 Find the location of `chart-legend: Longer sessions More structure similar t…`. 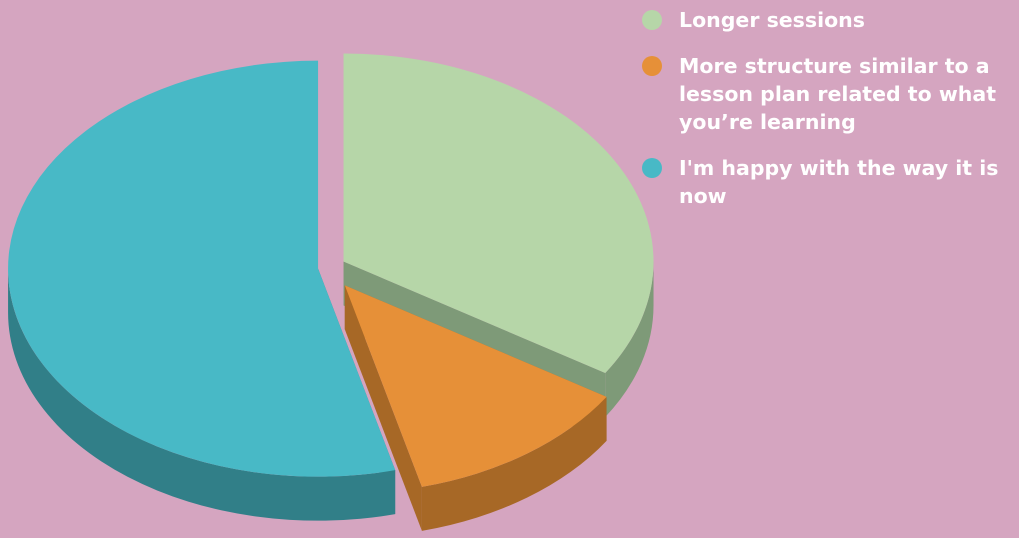

chart-legend: Longer sessions More structure similar t… is located at coordinates (827, 117).